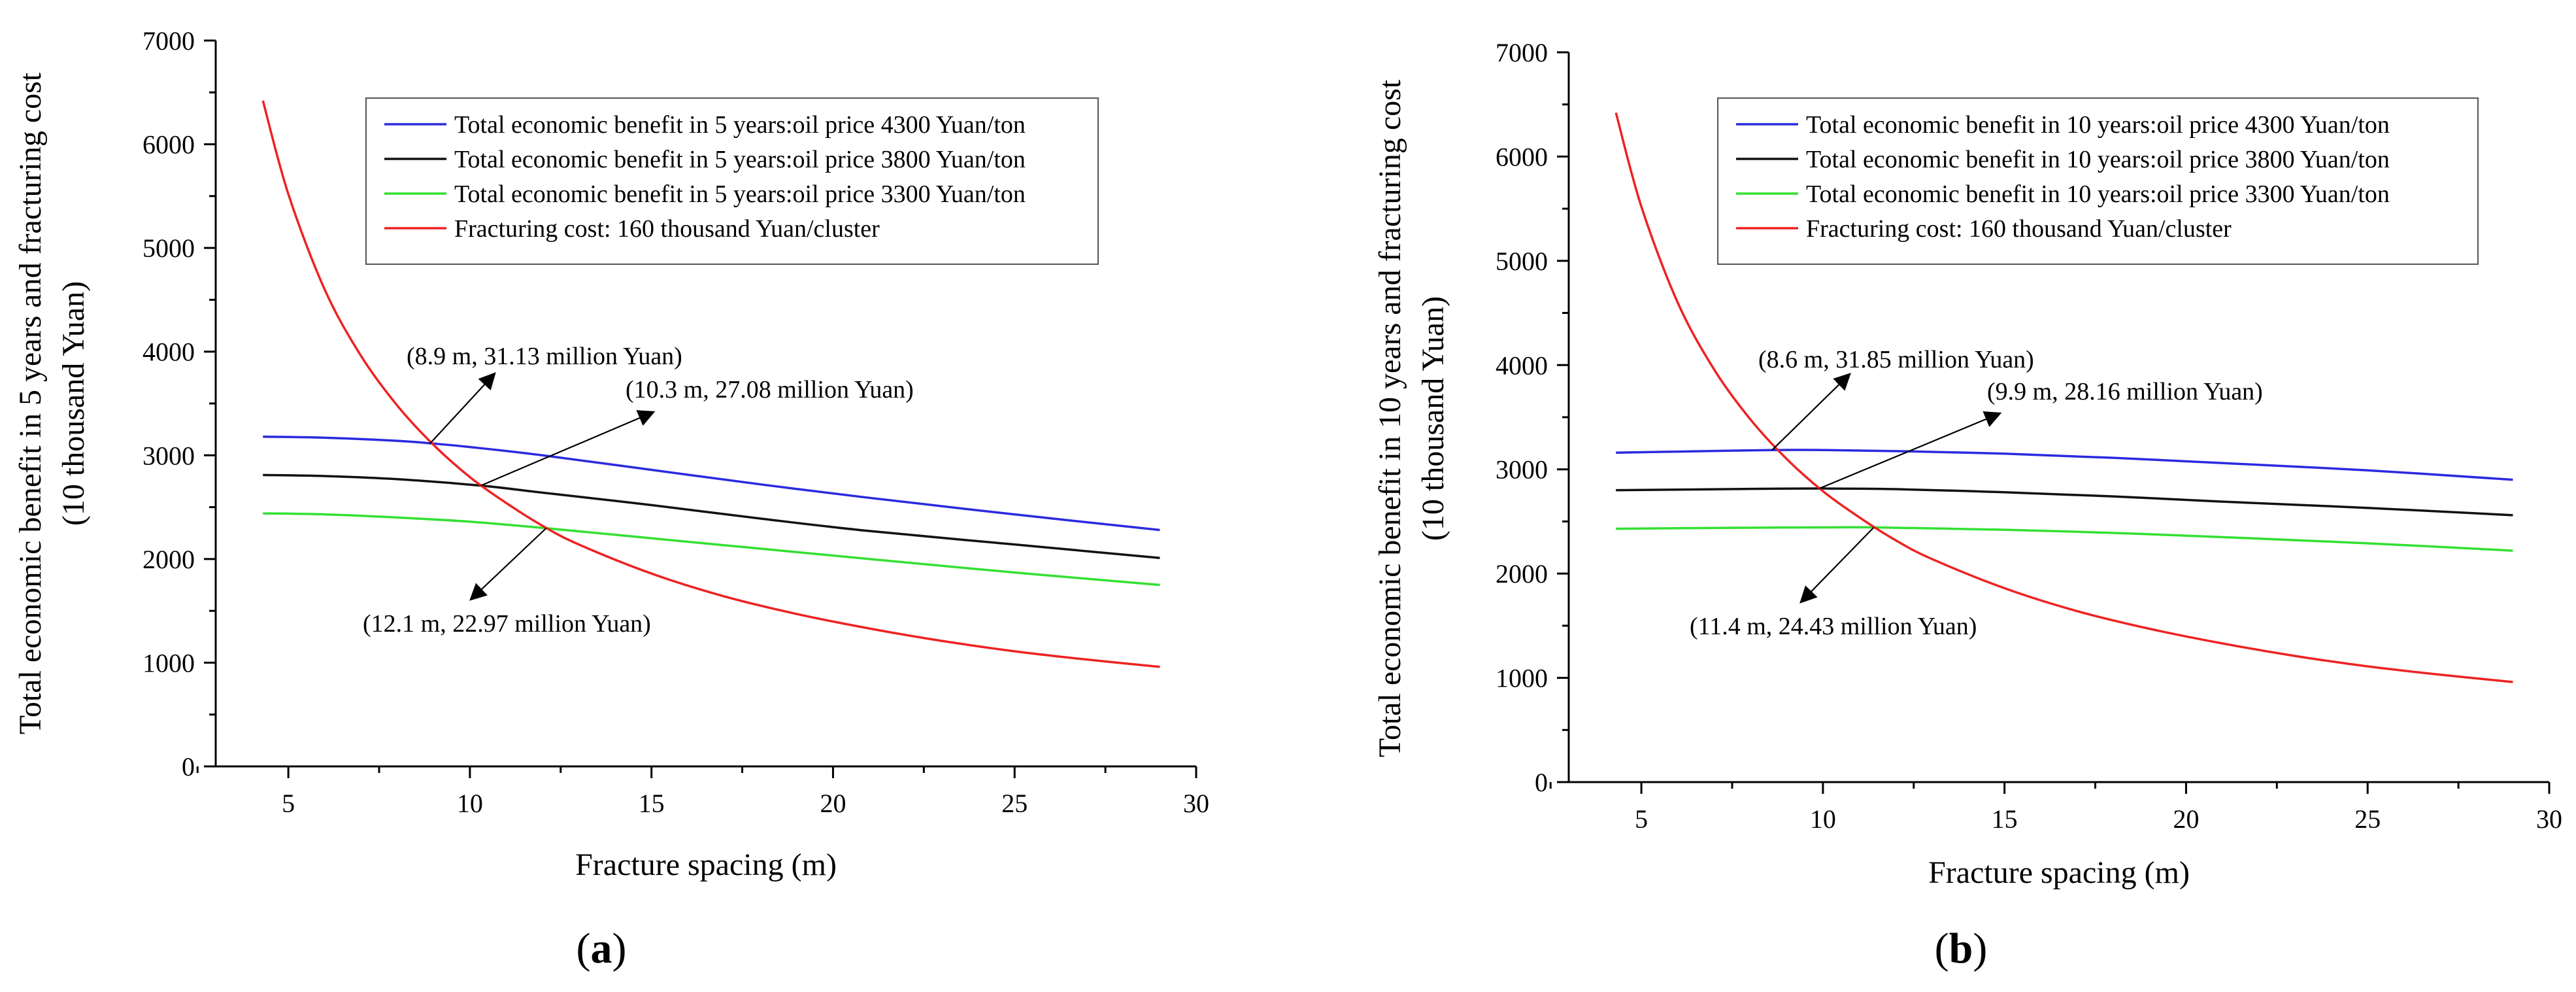 The width and height of the screenshot is (2576, 992). I want to click on annotation: (10.3 m, 27.08 million Yuan), so click(697, 432).